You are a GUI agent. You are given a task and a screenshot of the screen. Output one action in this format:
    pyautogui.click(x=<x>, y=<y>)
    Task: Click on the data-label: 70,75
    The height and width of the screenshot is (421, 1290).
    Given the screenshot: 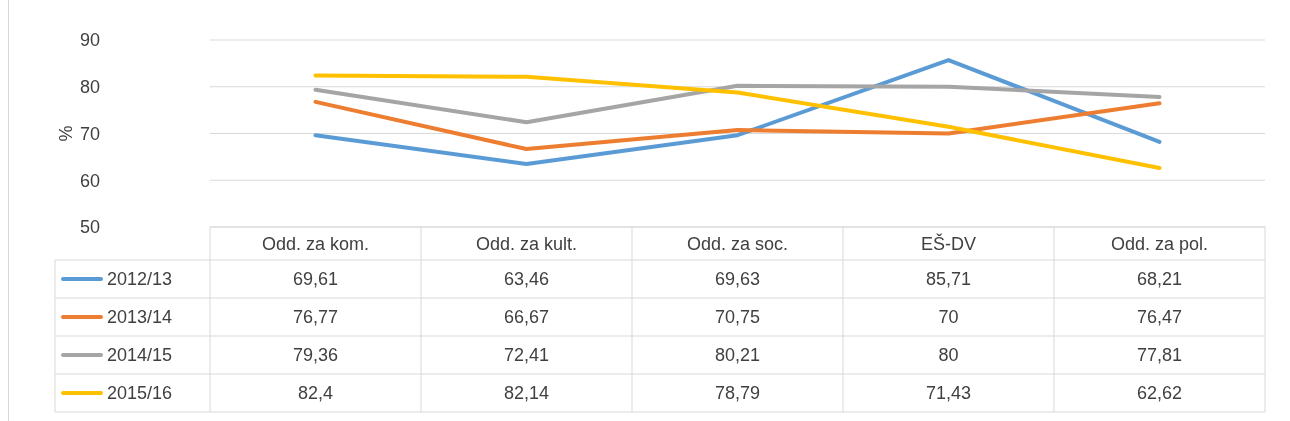 What is the action you would take?
    pyautogui.click(x=737, y=317)
    